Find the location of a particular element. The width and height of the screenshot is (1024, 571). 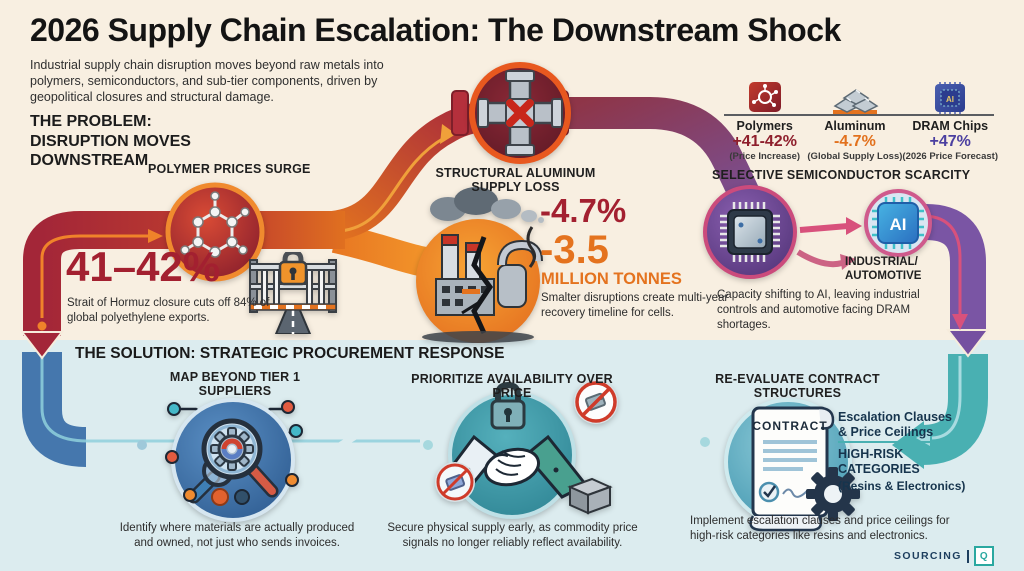

chip-shift-arrows is located at coordinates (829, 243).